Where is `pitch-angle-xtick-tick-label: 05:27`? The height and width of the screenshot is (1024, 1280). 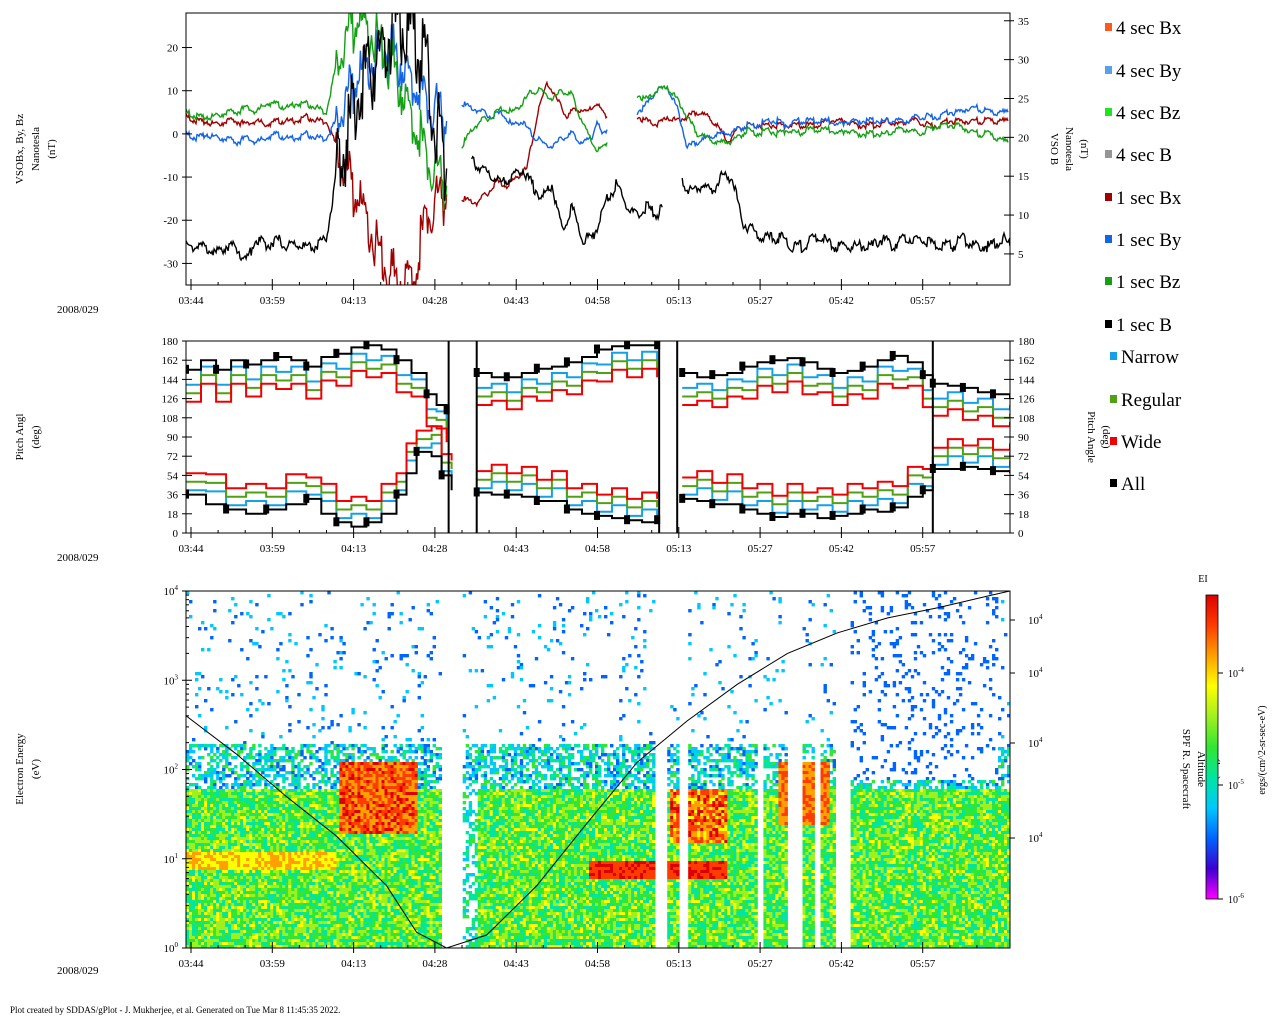
pitch-angle-xtick-tick-label: 05:27 is located at coordinates (761, 549).